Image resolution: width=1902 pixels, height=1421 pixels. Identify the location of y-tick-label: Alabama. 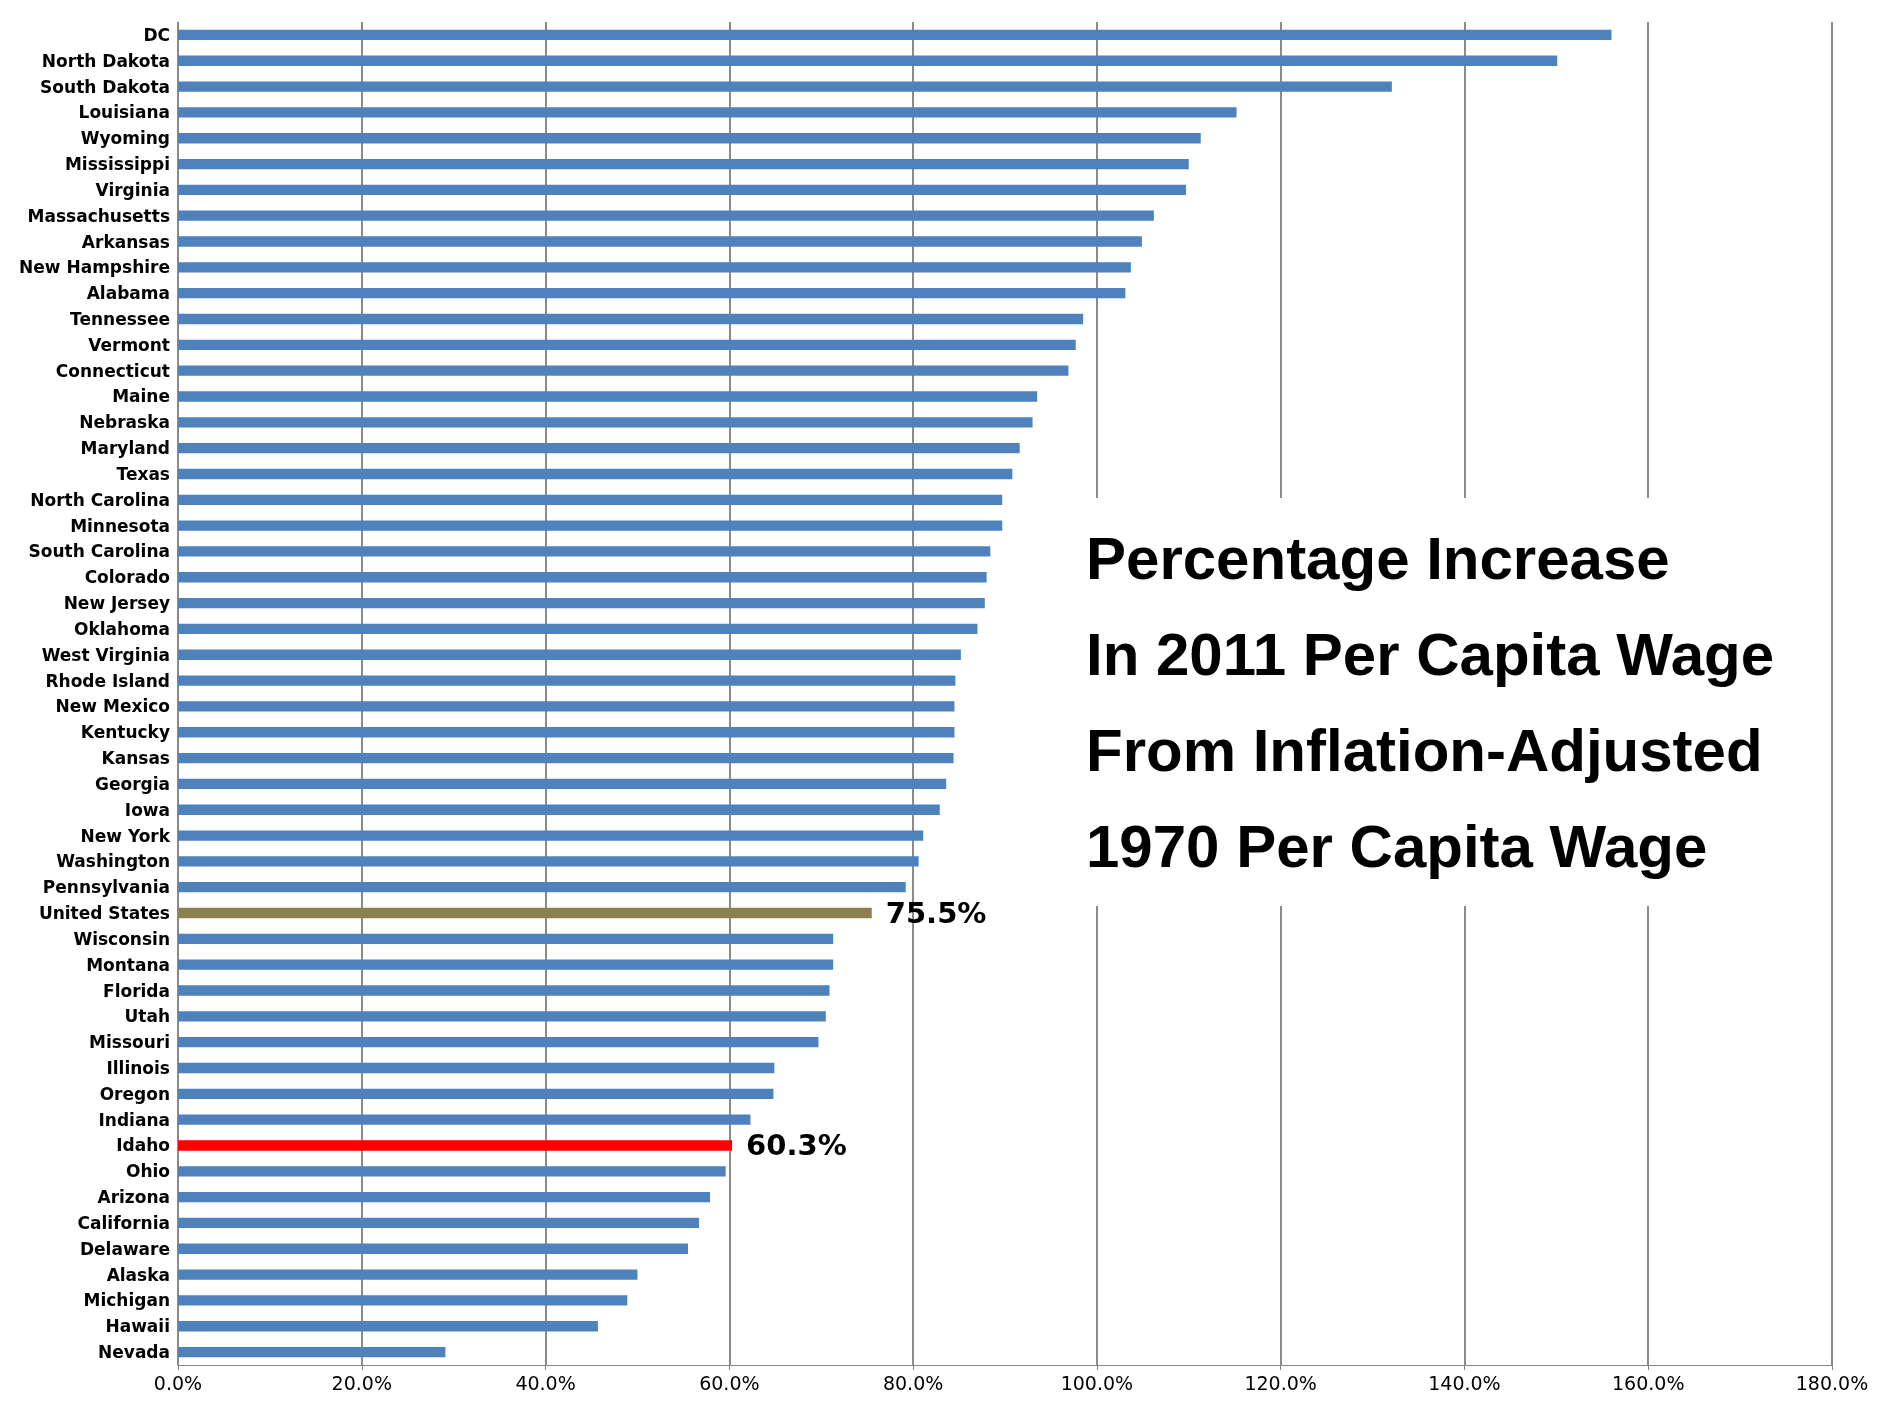
(128, 293).